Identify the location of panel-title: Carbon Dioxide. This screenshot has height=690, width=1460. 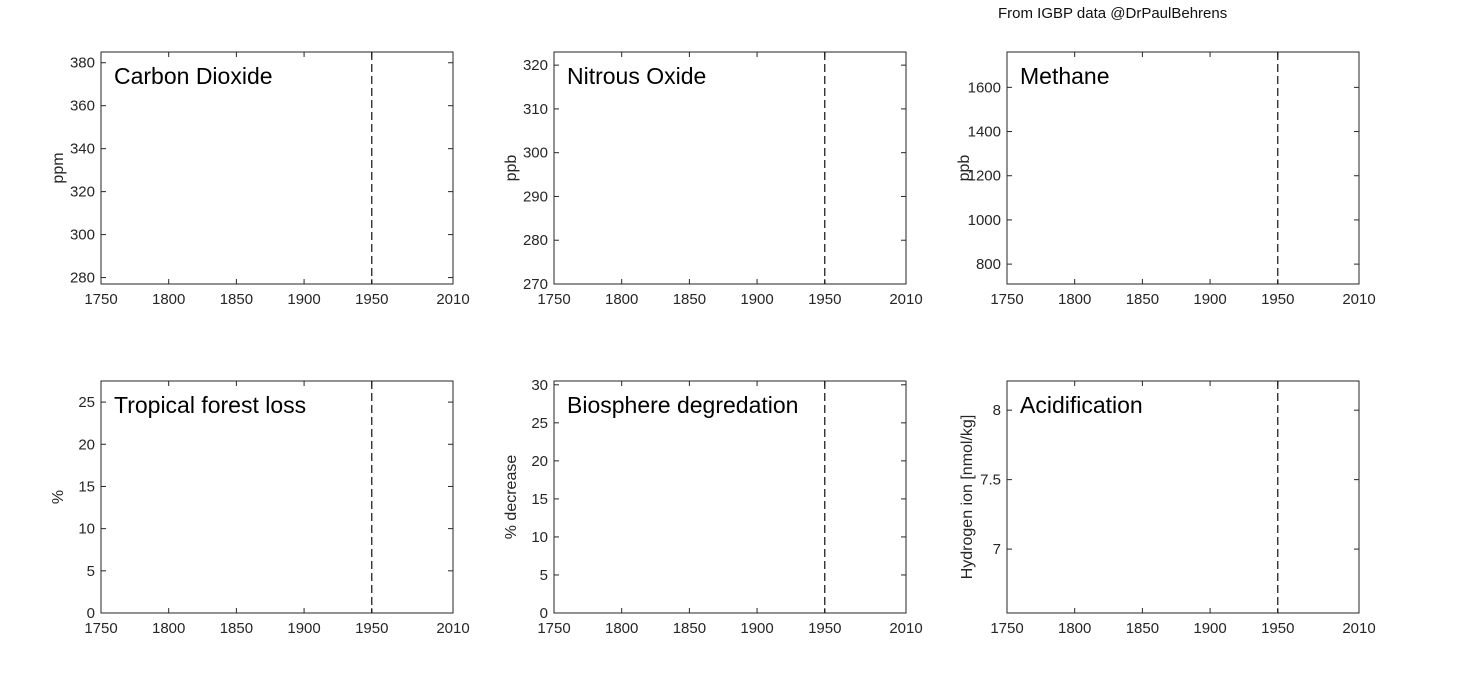
(193, 76).